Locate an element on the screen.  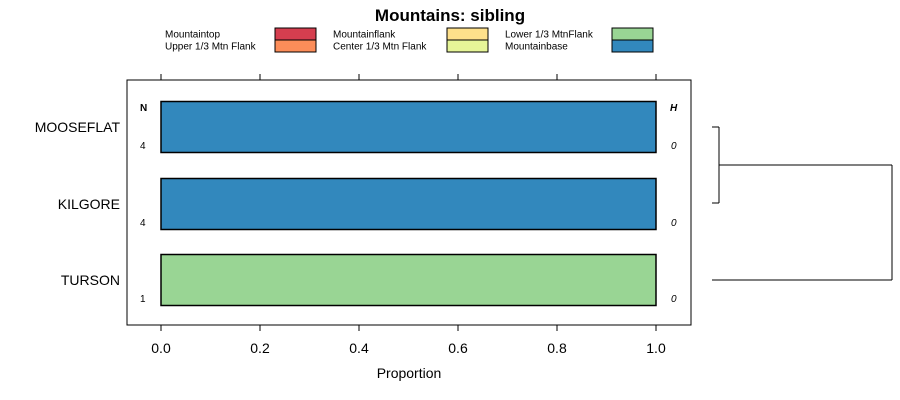
legend-swatch-upper-1-3-mtn-flank is located at coordinates (295, 46).